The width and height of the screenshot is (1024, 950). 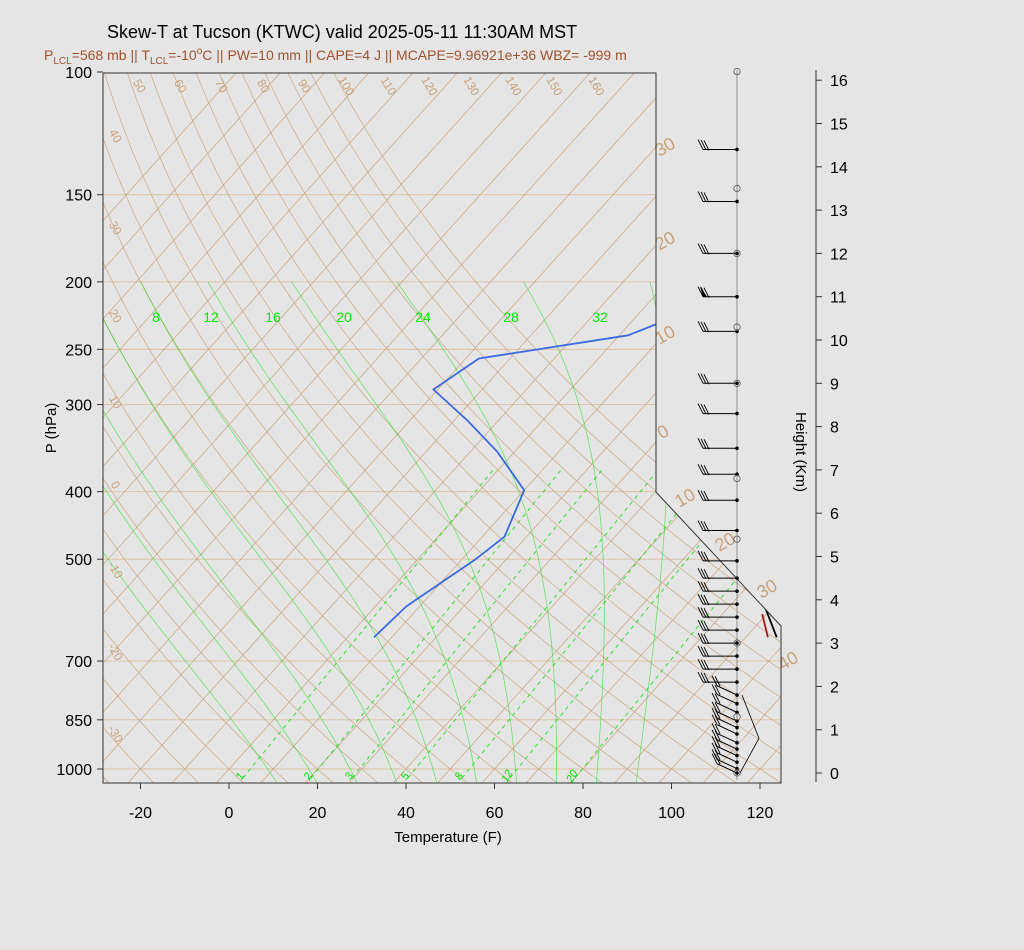 What do you see at coordinates (62, 61) in the screenshot?
I see `subtitle-p-sub: LCL` at bounding box center [62, 61].